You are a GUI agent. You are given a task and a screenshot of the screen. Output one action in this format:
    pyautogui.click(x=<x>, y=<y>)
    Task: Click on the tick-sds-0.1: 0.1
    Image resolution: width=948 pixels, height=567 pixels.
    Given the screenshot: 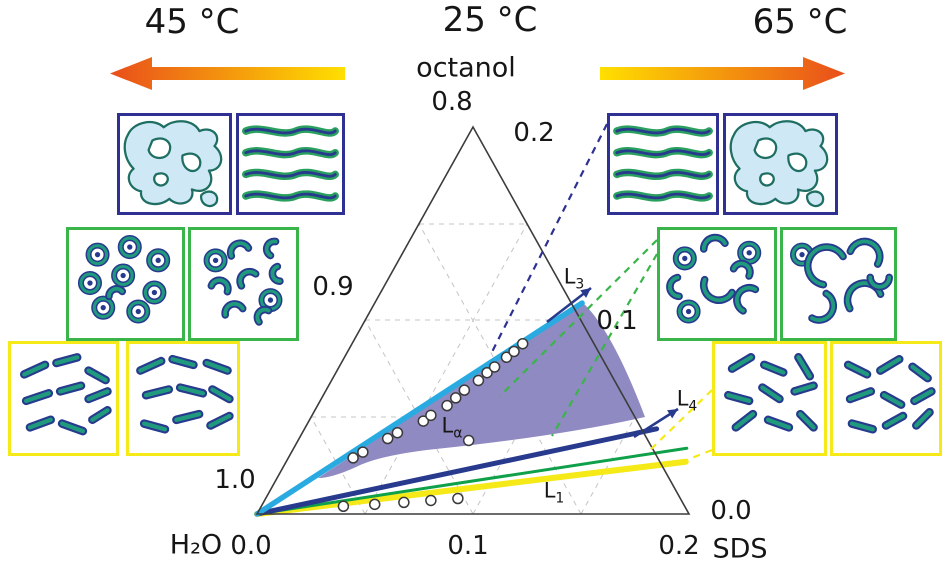 What is the action you would take?
    pyautogui.click(x=468, y=546)
    